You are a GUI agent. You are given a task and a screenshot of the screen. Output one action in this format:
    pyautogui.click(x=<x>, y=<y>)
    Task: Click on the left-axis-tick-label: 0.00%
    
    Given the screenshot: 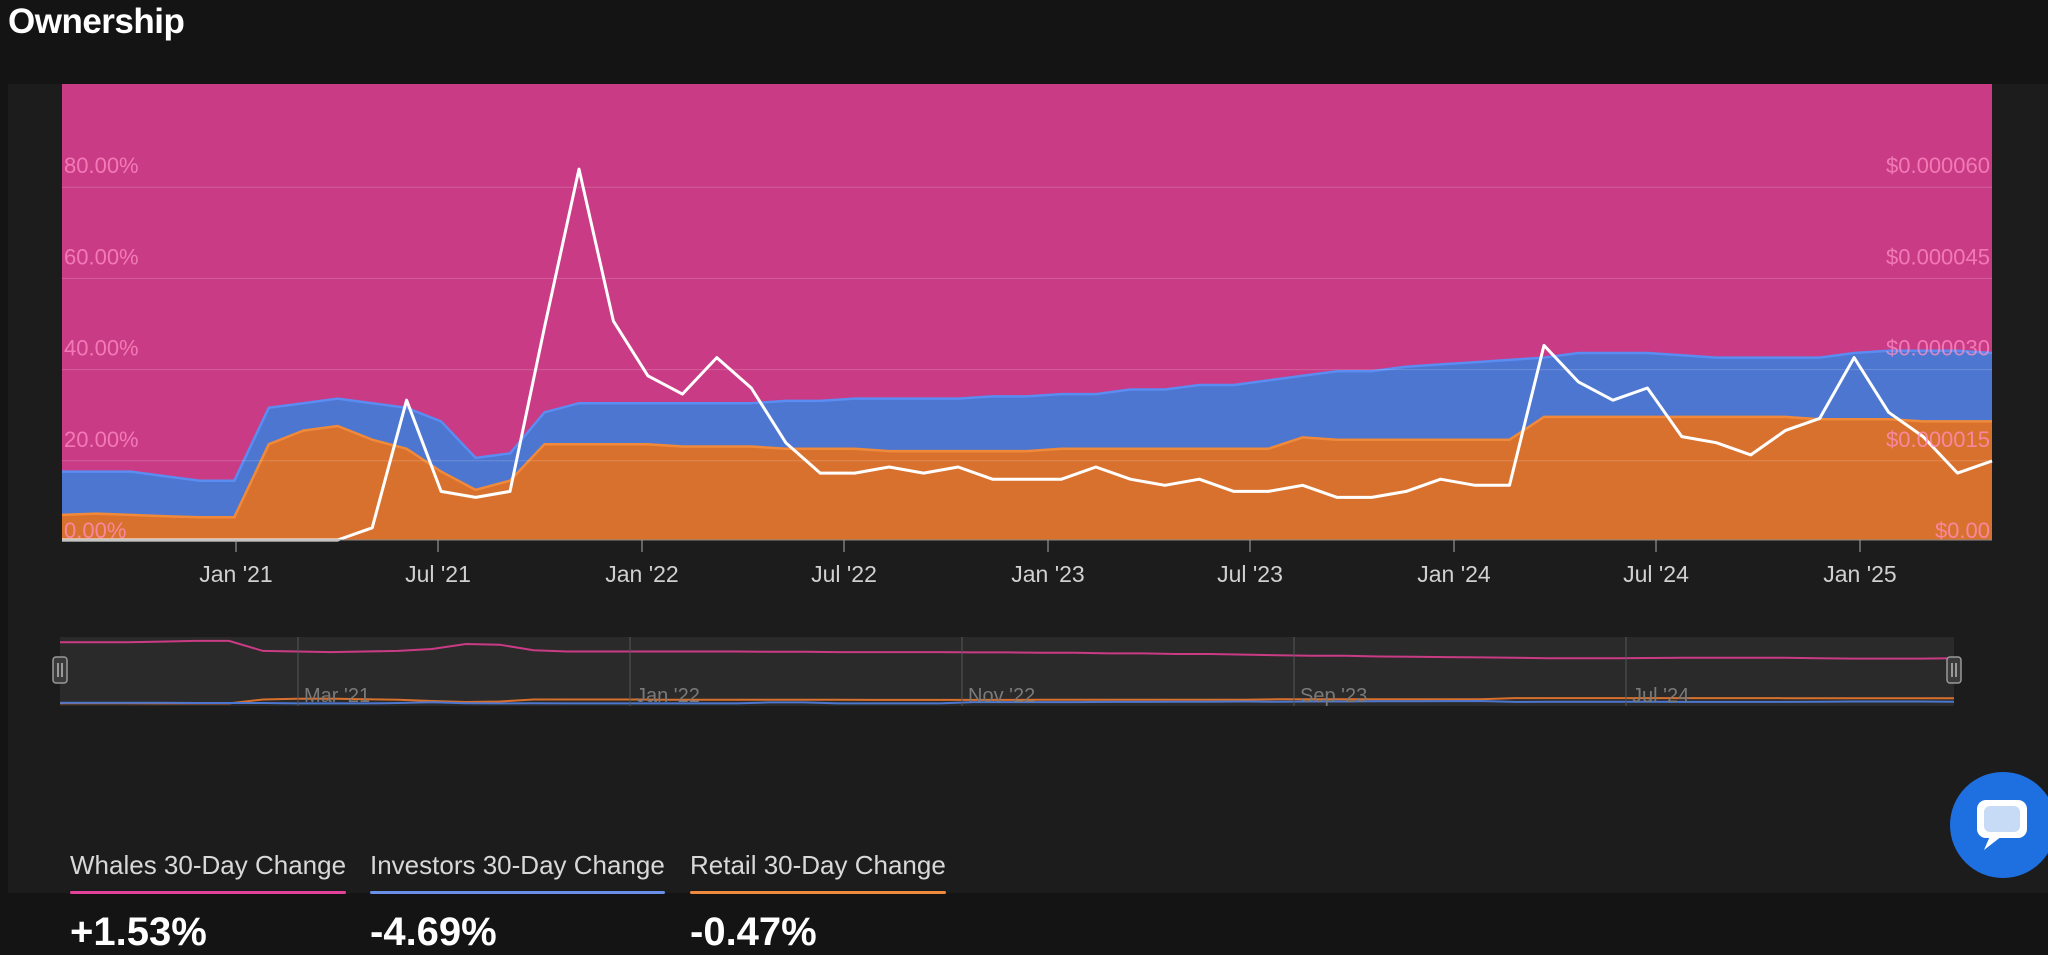 What is the action you would take?
    pyautogui.click(x=95, y=530)
    